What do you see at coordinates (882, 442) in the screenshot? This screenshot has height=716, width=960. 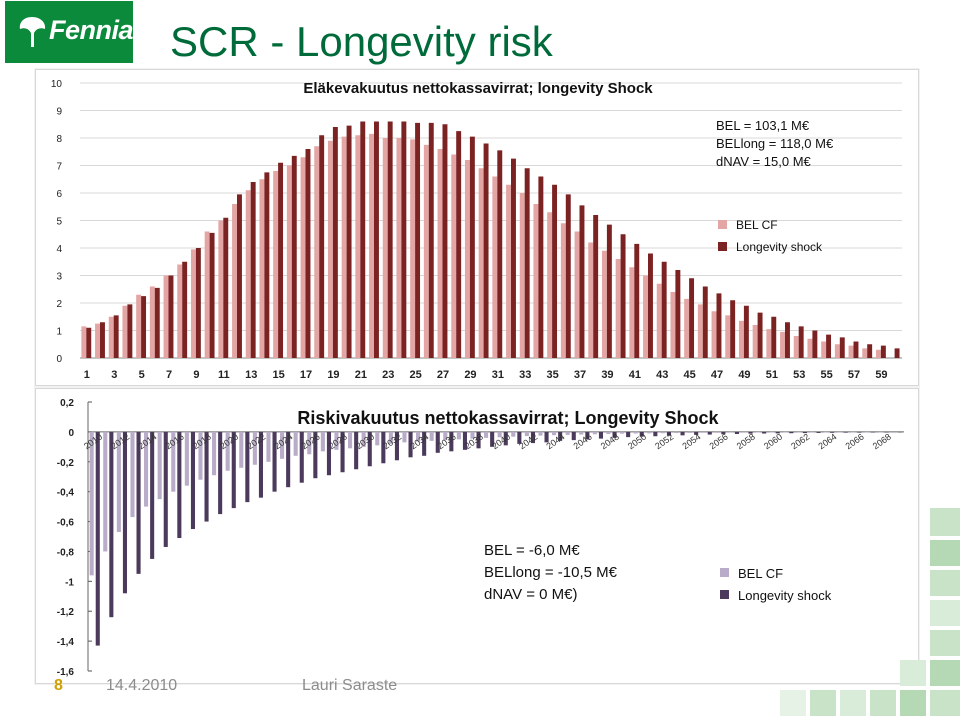 I see `x-tick-label: 2068` at bounding box center [882, 442].